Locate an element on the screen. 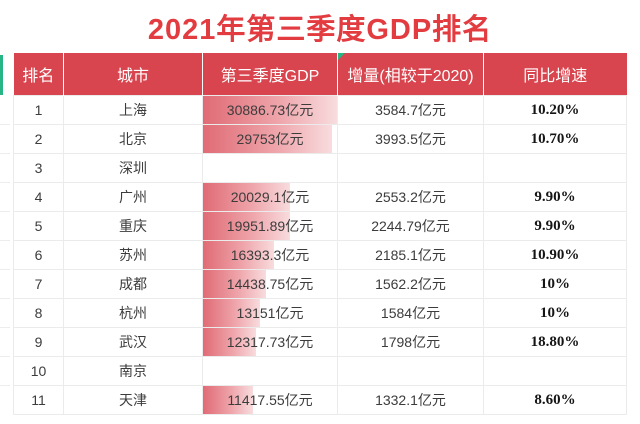 The height and width of the screenshot is (424, 640). increment-cell: 3584.7亿元 is located at coordinates (410, 110).